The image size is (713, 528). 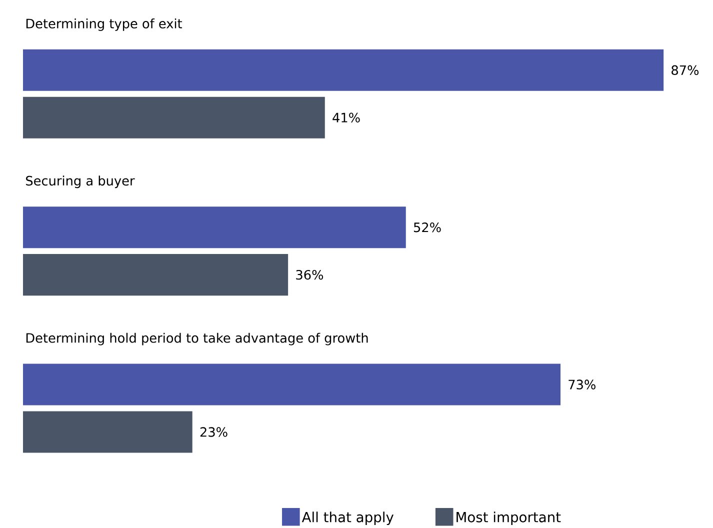 I want to click on data-label: 52%, so click(x=427, y=227).